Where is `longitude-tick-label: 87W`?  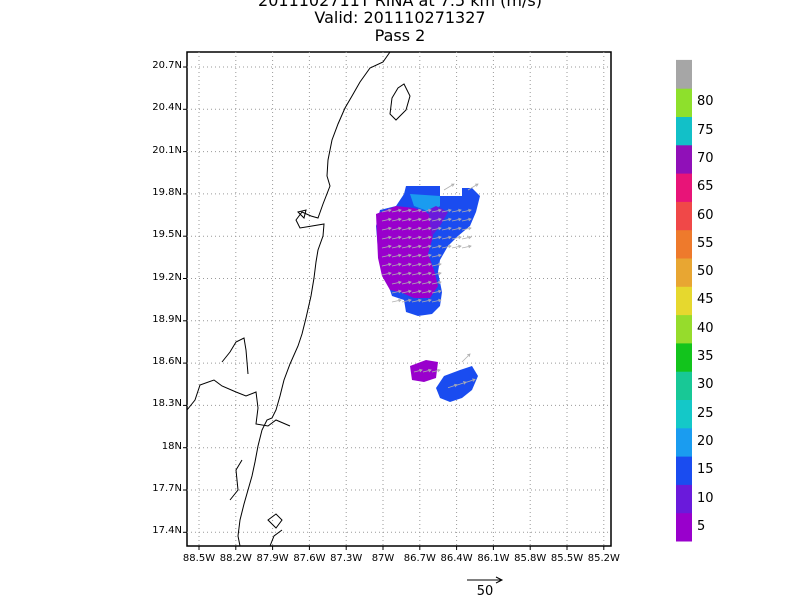 longitude-tick-label: 87W is located at coordinates (383, 558).